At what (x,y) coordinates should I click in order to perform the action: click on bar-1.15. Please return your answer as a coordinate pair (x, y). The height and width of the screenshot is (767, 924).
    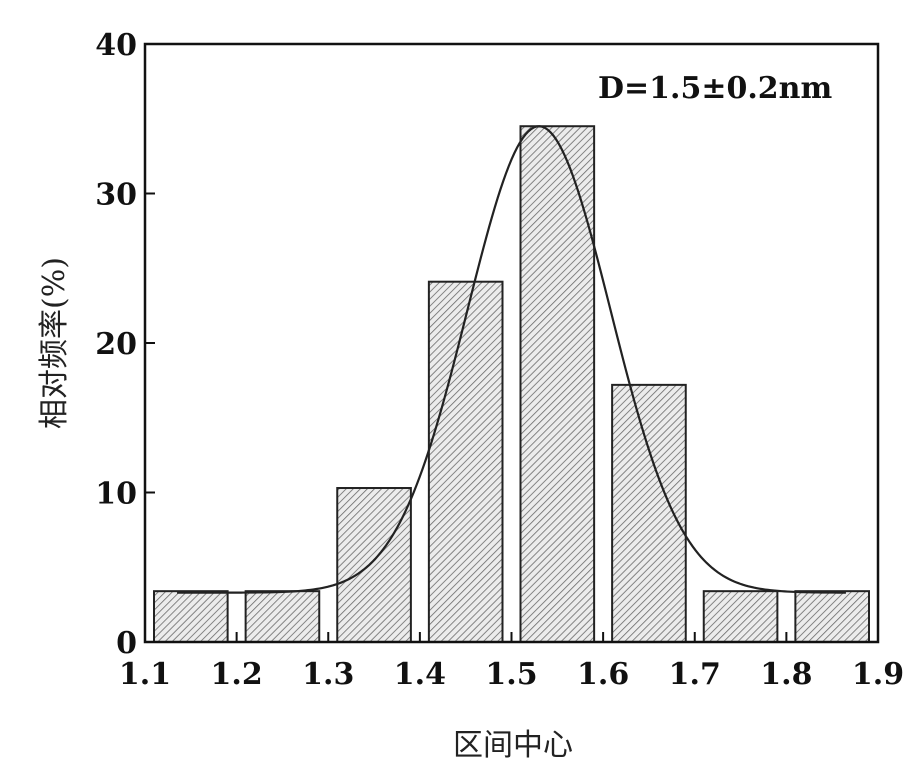
    Looking at the image, I should click on (191, 616).